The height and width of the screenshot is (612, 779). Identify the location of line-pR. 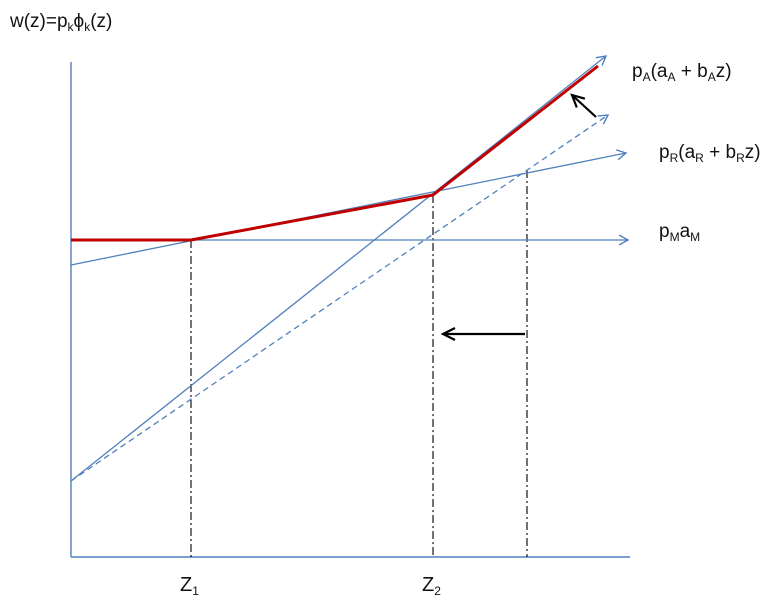
(349, 207).